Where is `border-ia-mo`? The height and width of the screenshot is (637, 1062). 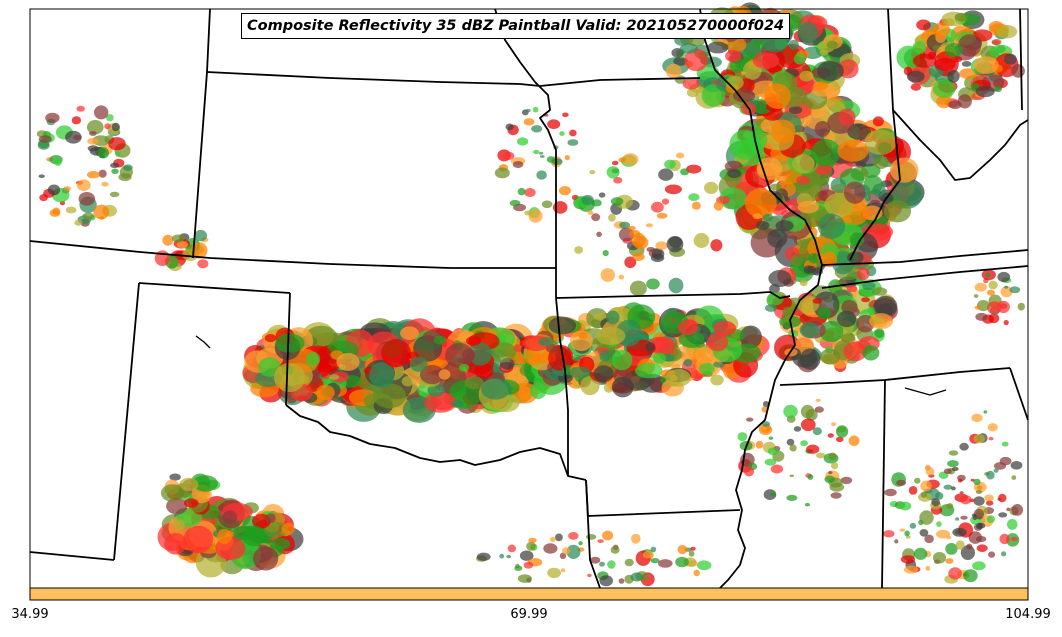
border-ia-mo is located at coordinates (610, 82).